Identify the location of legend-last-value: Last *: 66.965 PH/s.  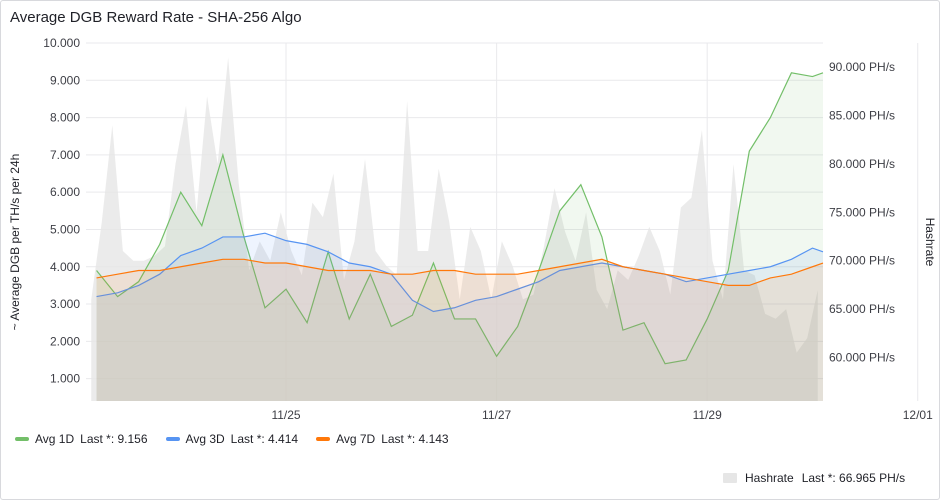
(853, 478).